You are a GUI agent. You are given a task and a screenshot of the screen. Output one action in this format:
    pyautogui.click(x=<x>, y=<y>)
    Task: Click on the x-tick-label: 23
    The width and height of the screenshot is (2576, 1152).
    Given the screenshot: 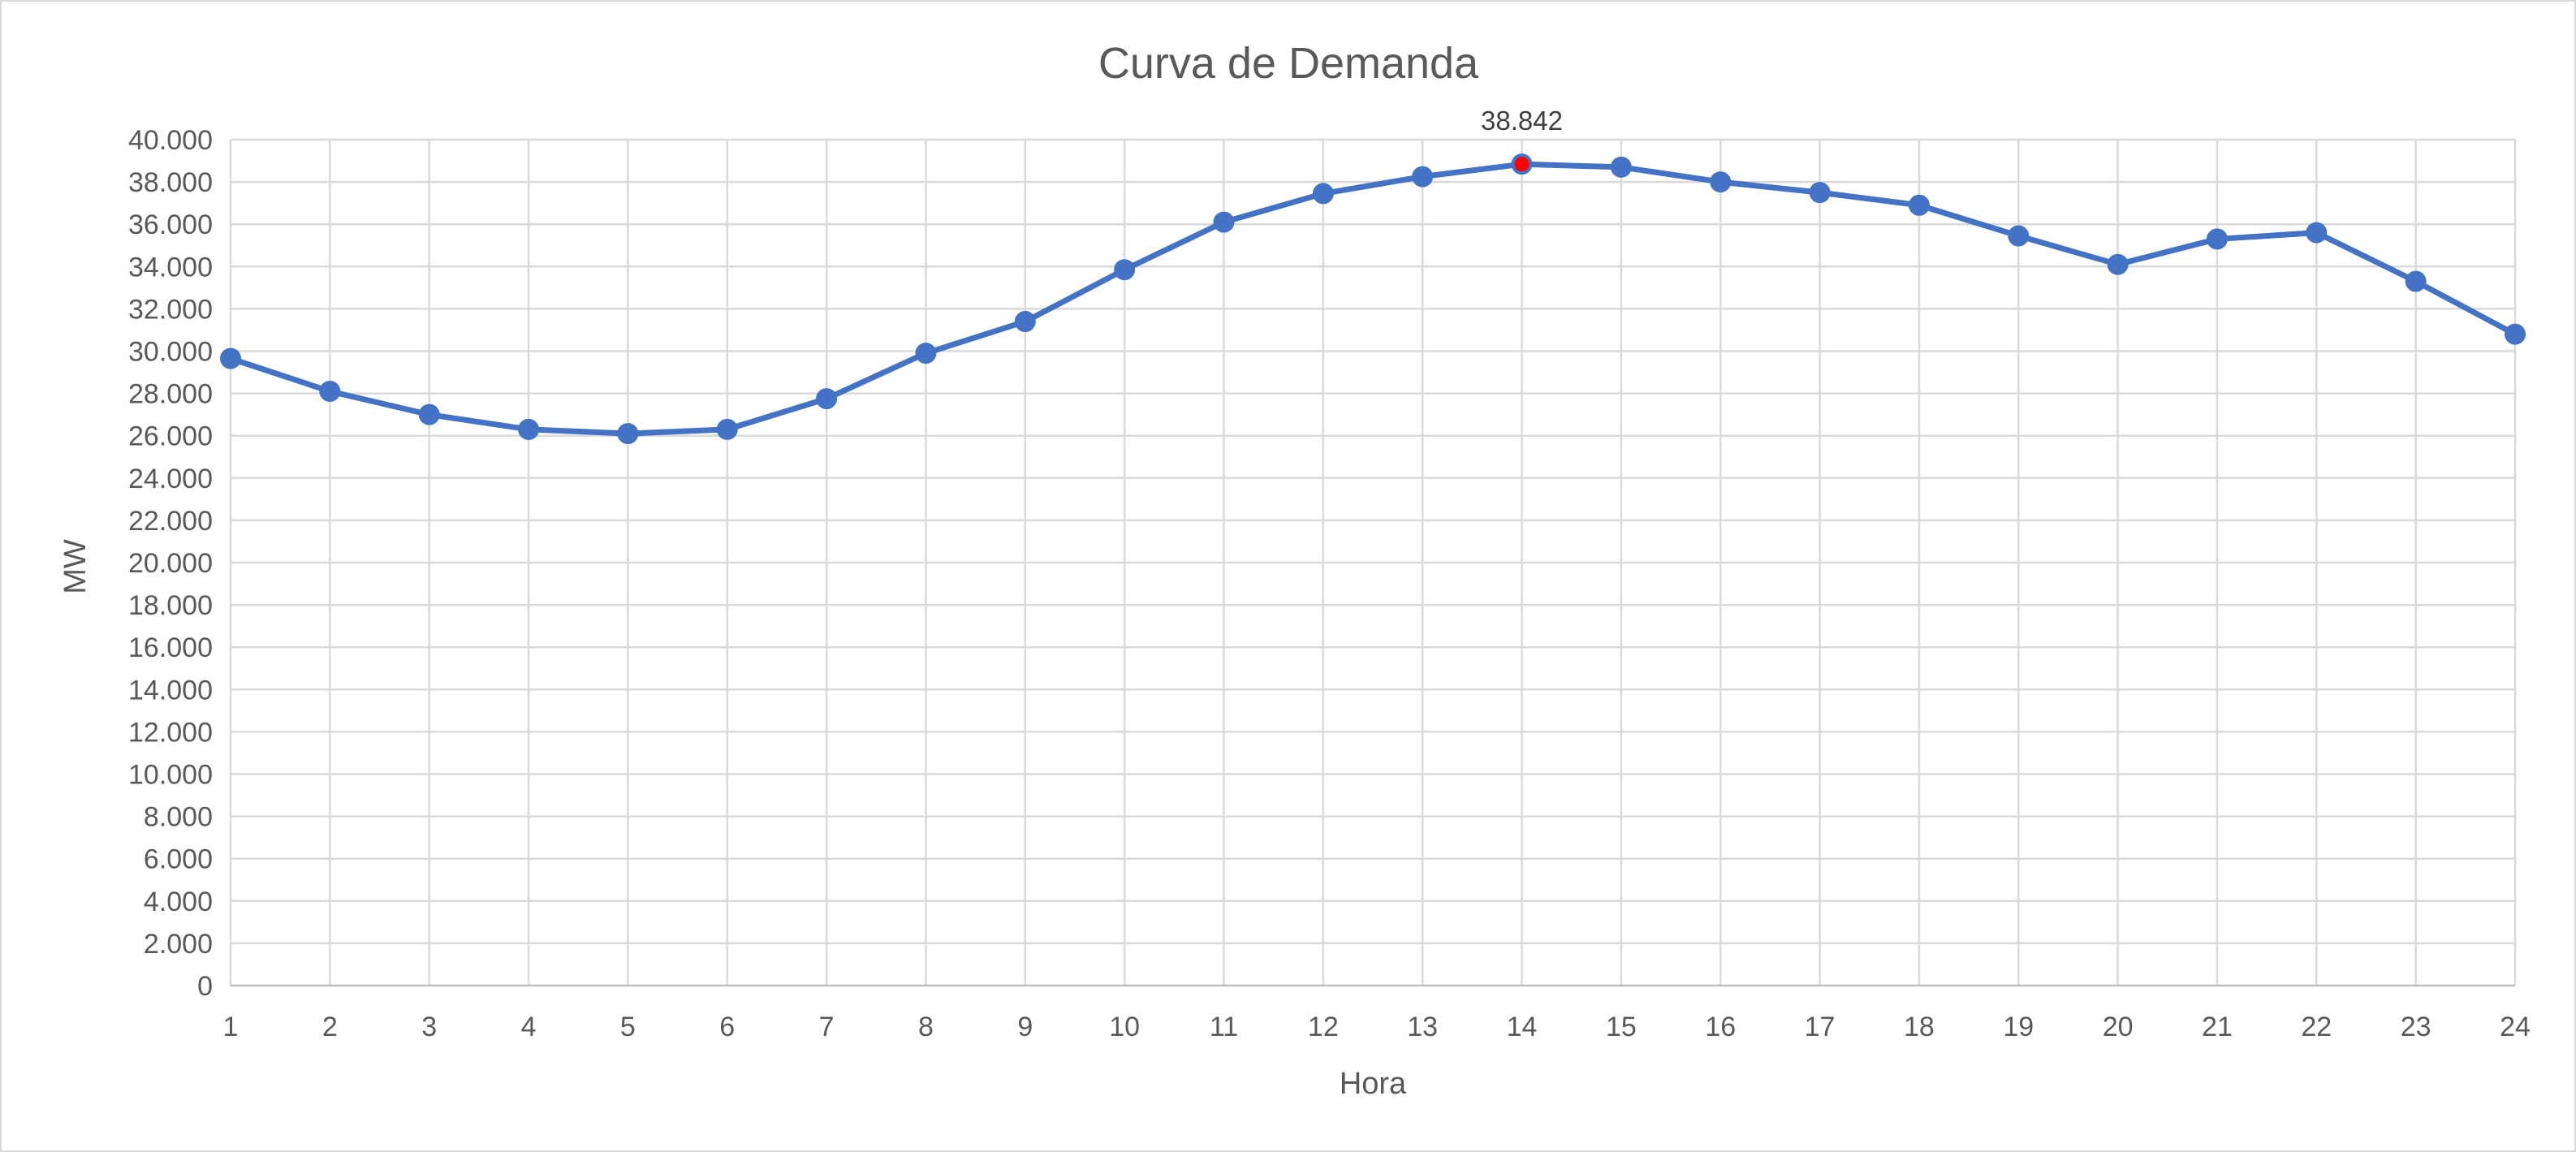 What is the action you would take?
    pyautogui.click(x=2416, y=1027)
    